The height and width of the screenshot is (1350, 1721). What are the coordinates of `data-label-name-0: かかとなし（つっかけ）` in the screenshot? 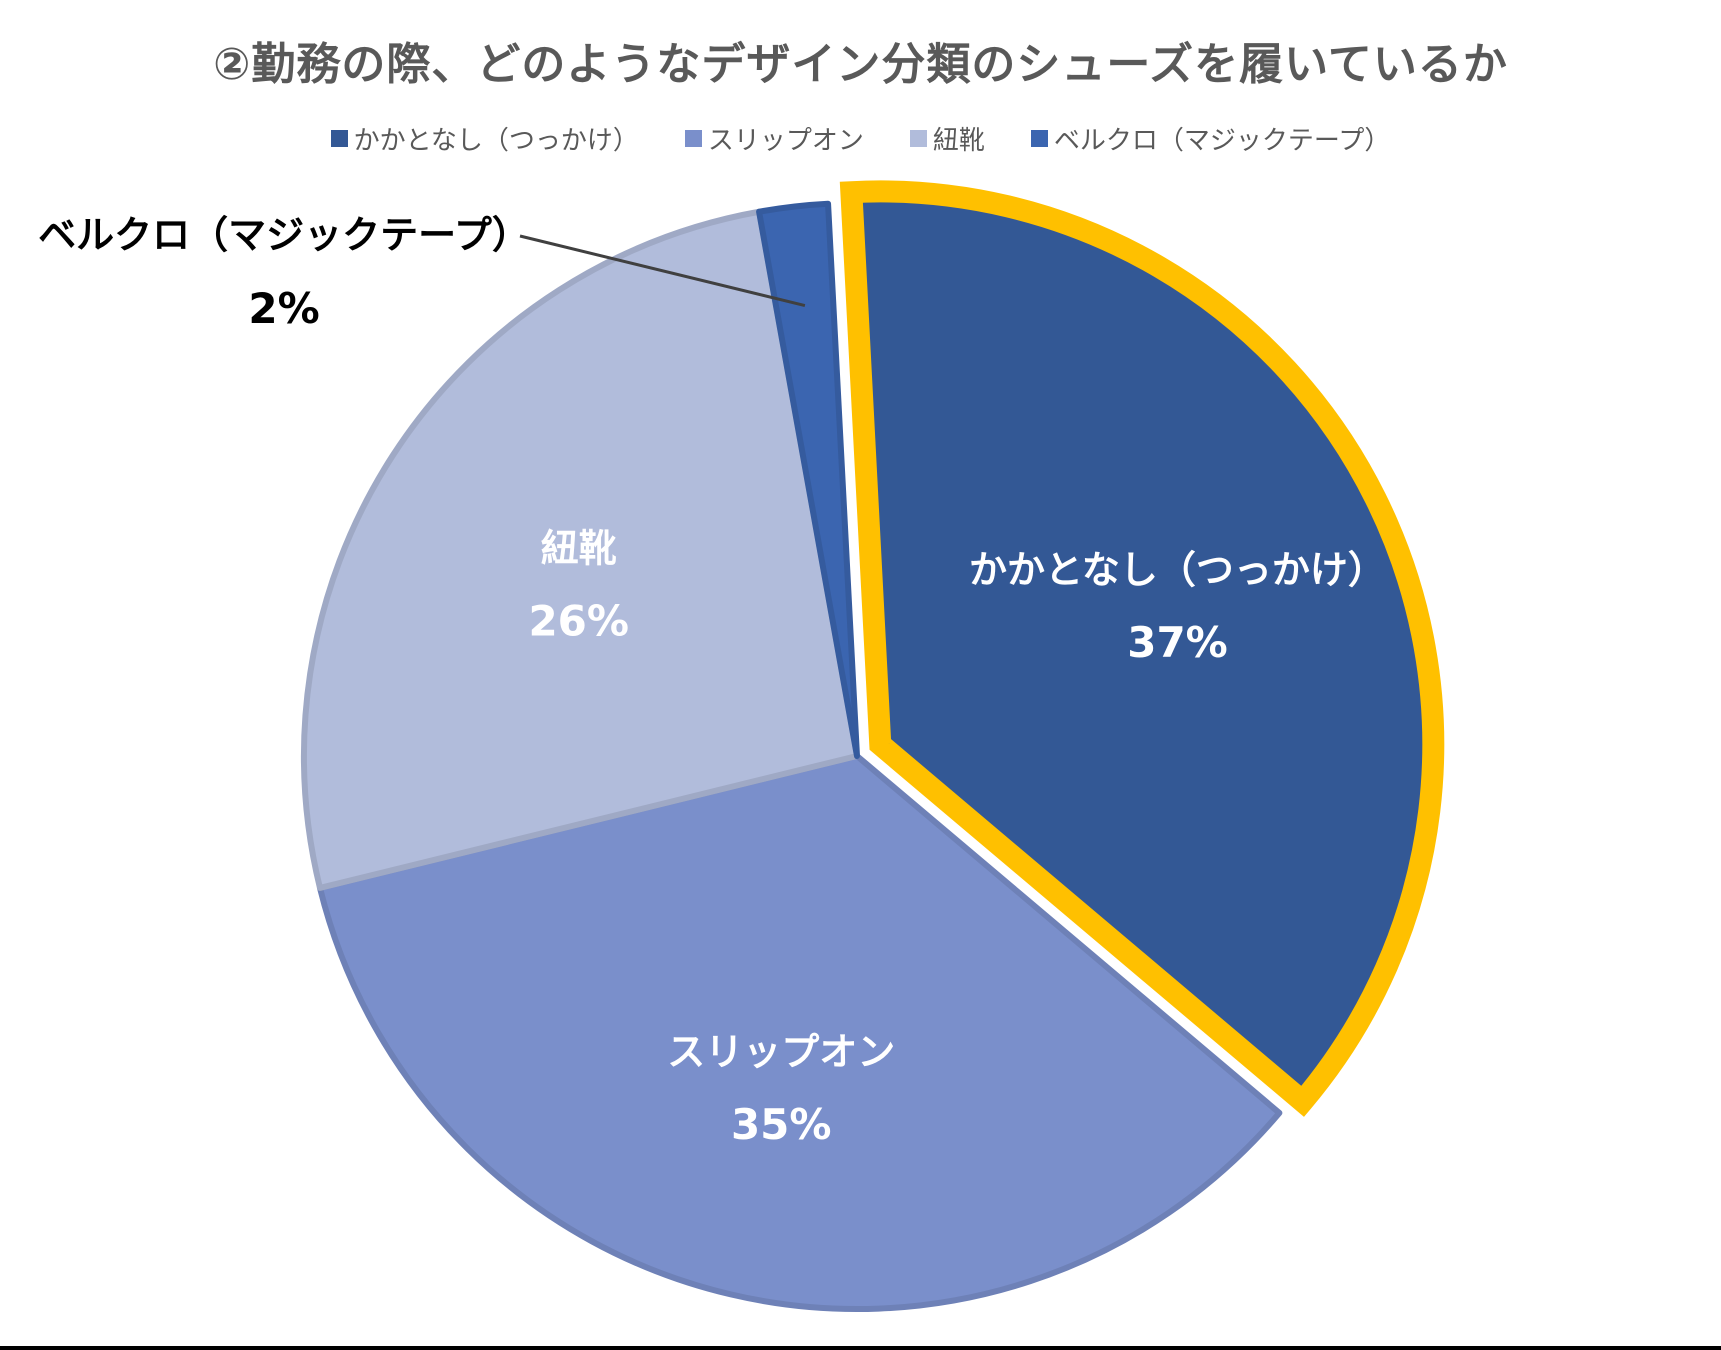 It's located at (1177, 570).